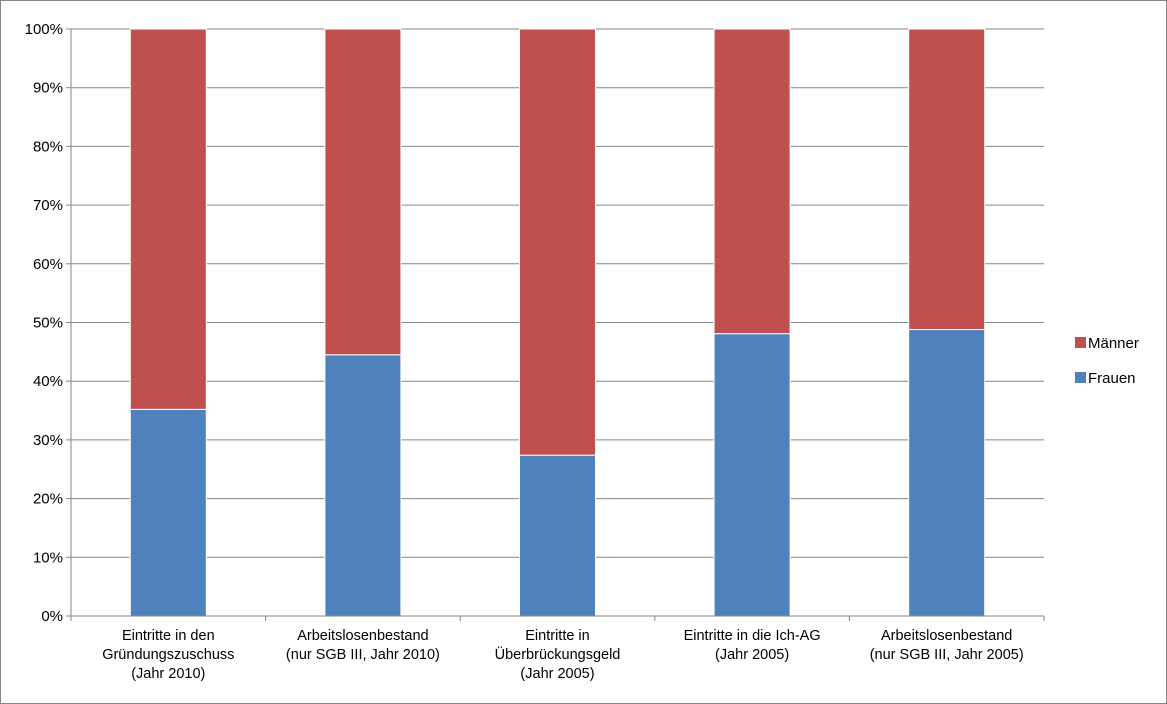 This screenshot has width=1167, height=704. I want to click on legend-swatch-frauen, so click(1080, 377).